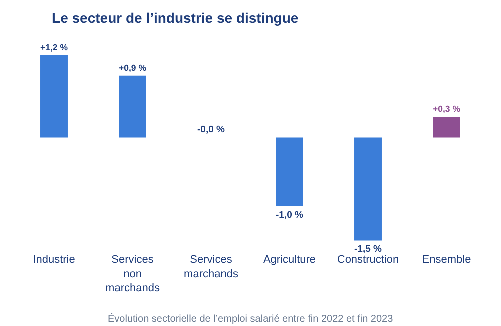  I want to click on x-tick-label: Agriculture, so click(289, 260).